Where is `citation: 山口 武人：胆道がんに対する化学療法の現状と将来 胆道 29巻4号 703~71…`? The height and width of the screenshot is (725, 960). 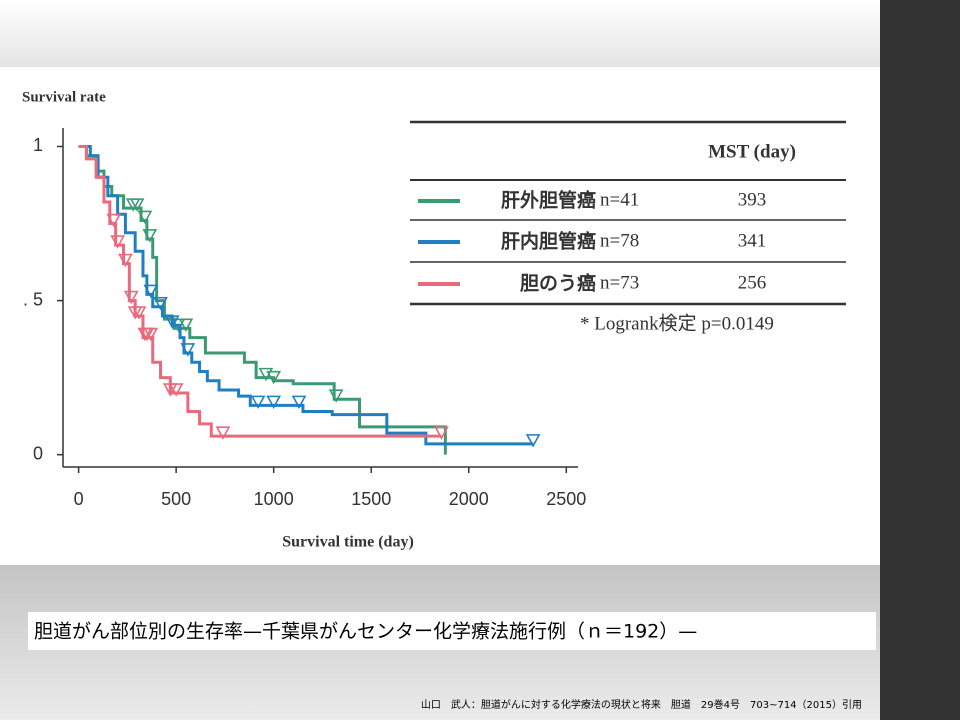
citation: 山口 武人：胆道がんに対する化学療法の現状と将来 胆道 29巻4号 703~71… is located at coordinates (641, 704).